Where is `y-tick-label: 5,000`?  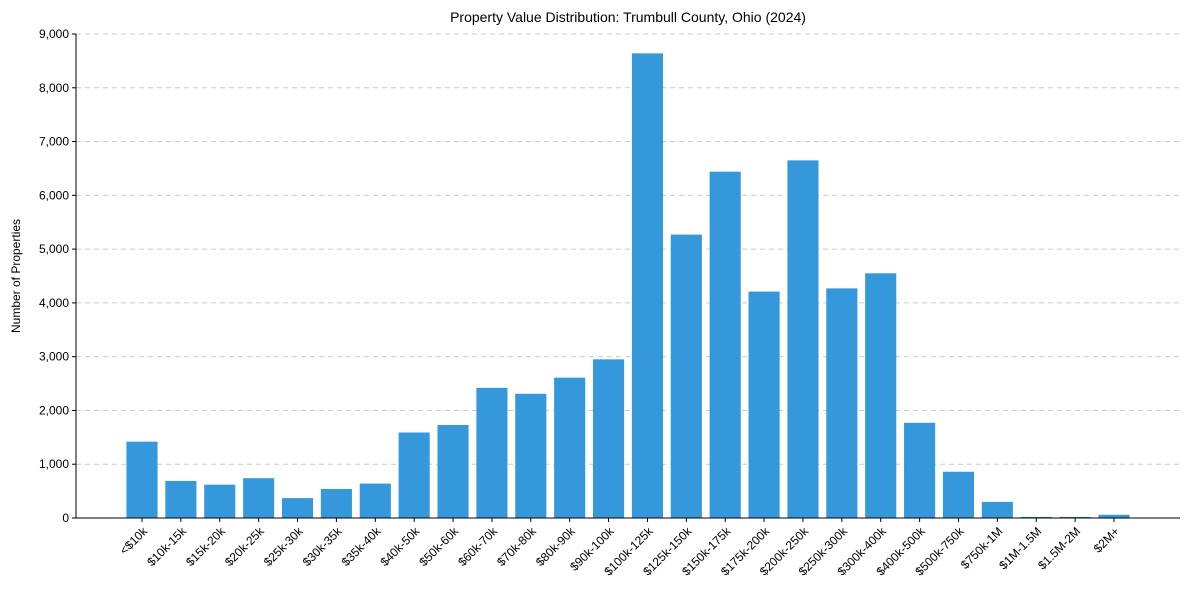
y-tick-label: 5,000 is located at coordinates (54, 249).